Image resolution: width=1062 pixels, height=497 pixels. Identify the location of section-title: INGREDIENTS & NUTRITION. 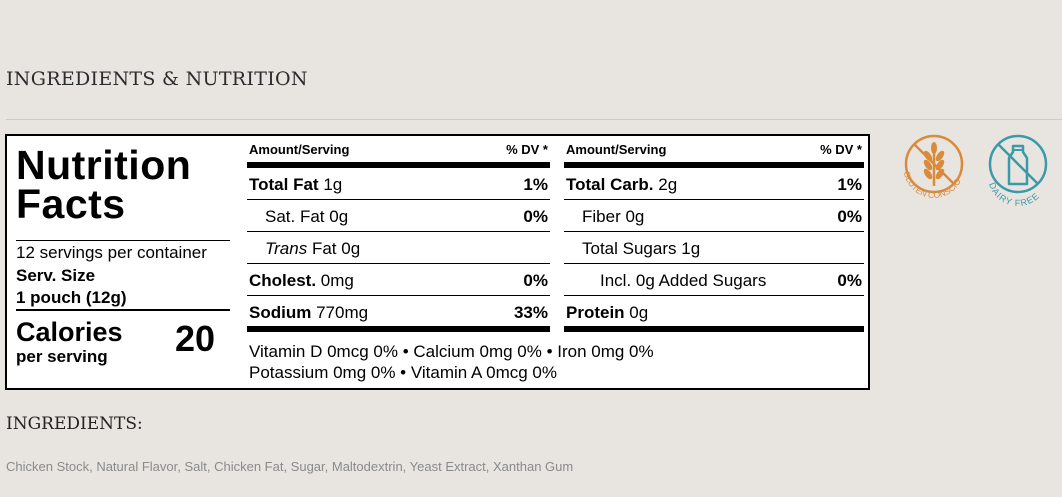
(157, 79).